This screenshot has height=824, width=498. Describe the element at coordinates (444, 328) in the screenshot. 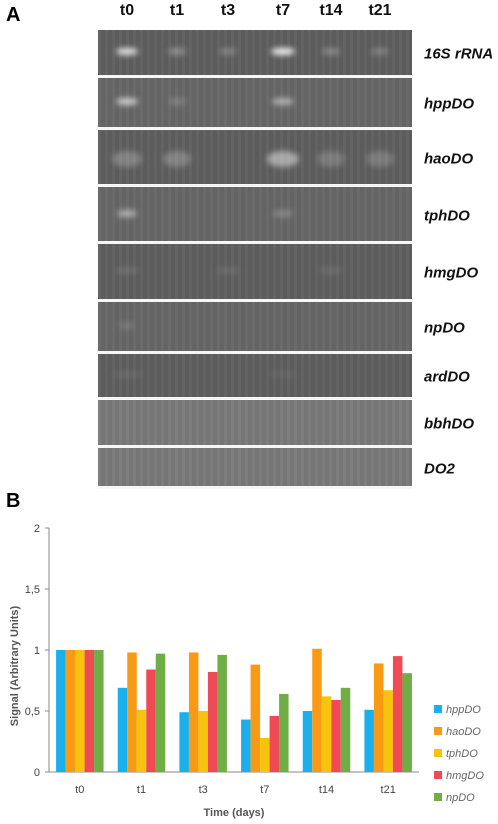

I see `gene-label: npDO` at that location.